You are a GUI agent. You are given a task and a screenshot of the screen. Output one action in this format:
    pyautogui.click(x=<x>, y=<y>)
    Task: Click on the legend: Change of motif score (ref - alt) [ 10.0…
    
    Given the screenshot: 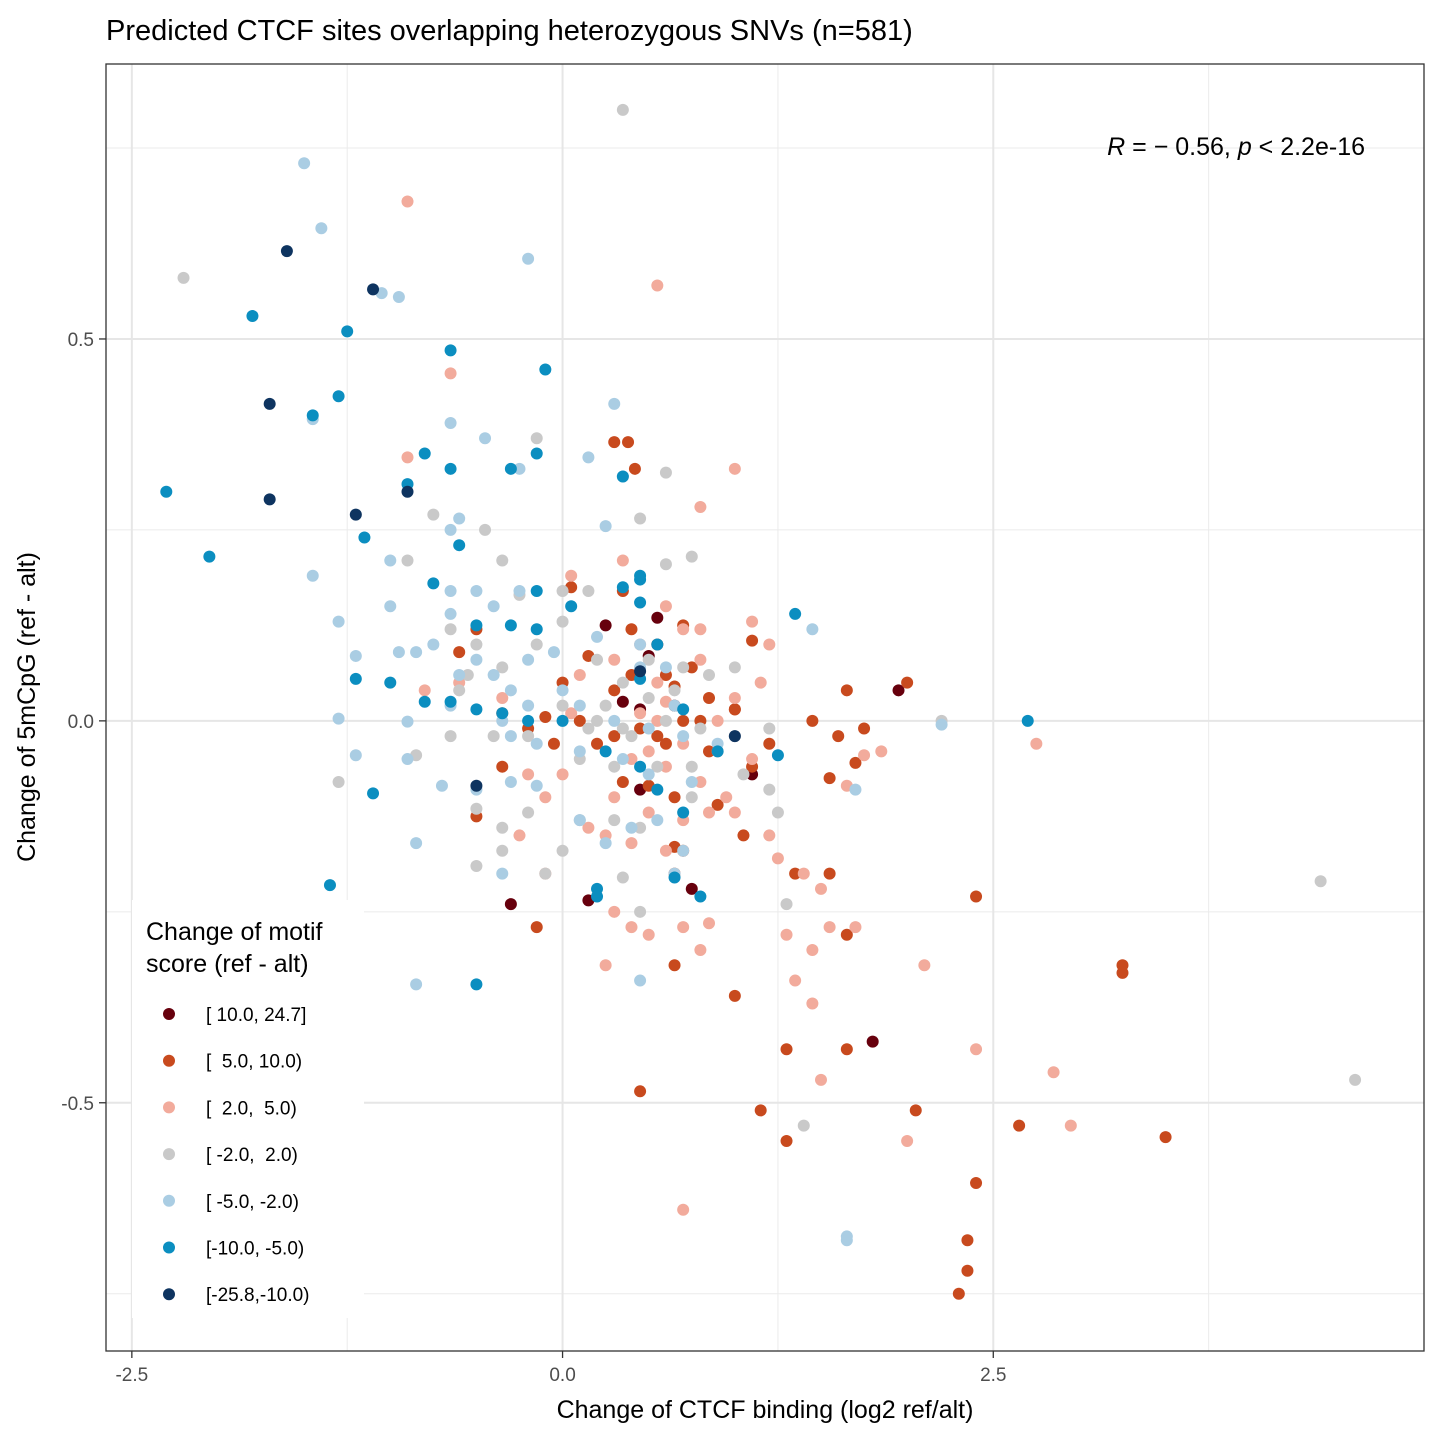 What is the action you would take?
    pyautogui.click(x=248, y=1109)
    